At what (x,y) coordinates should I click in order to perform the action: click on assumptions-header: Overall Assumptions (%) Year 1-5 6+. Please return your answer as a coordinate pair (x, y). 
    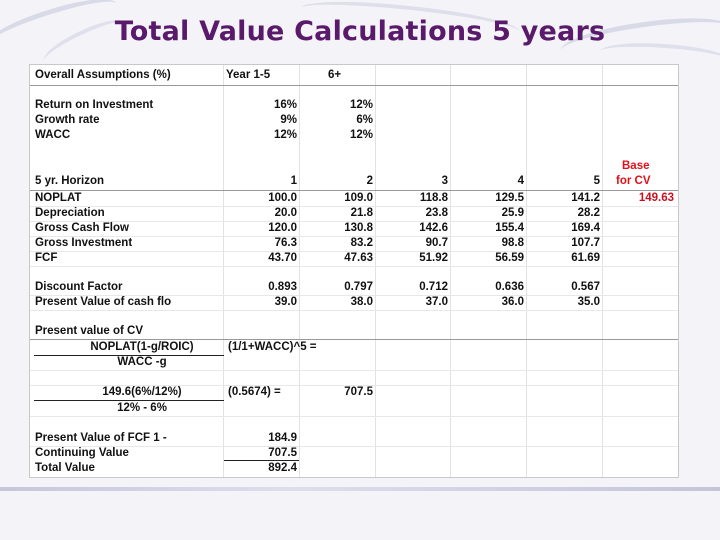
    Looking at the image, I should click on (354, 75).